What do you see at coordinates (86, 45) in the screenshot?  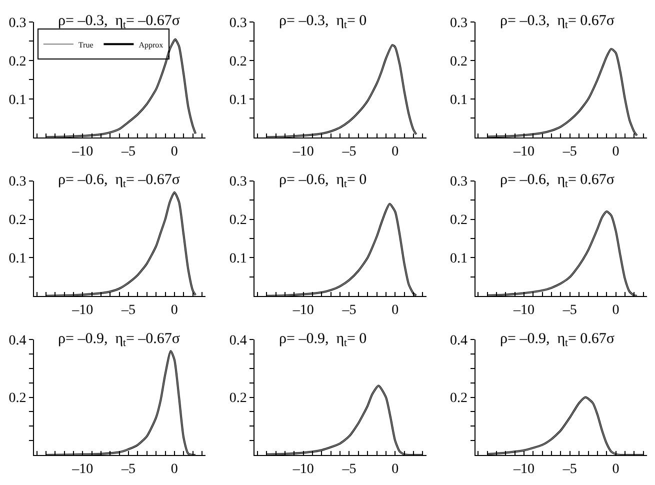 I see `legend-label: True` at bounding box center [86, 45].